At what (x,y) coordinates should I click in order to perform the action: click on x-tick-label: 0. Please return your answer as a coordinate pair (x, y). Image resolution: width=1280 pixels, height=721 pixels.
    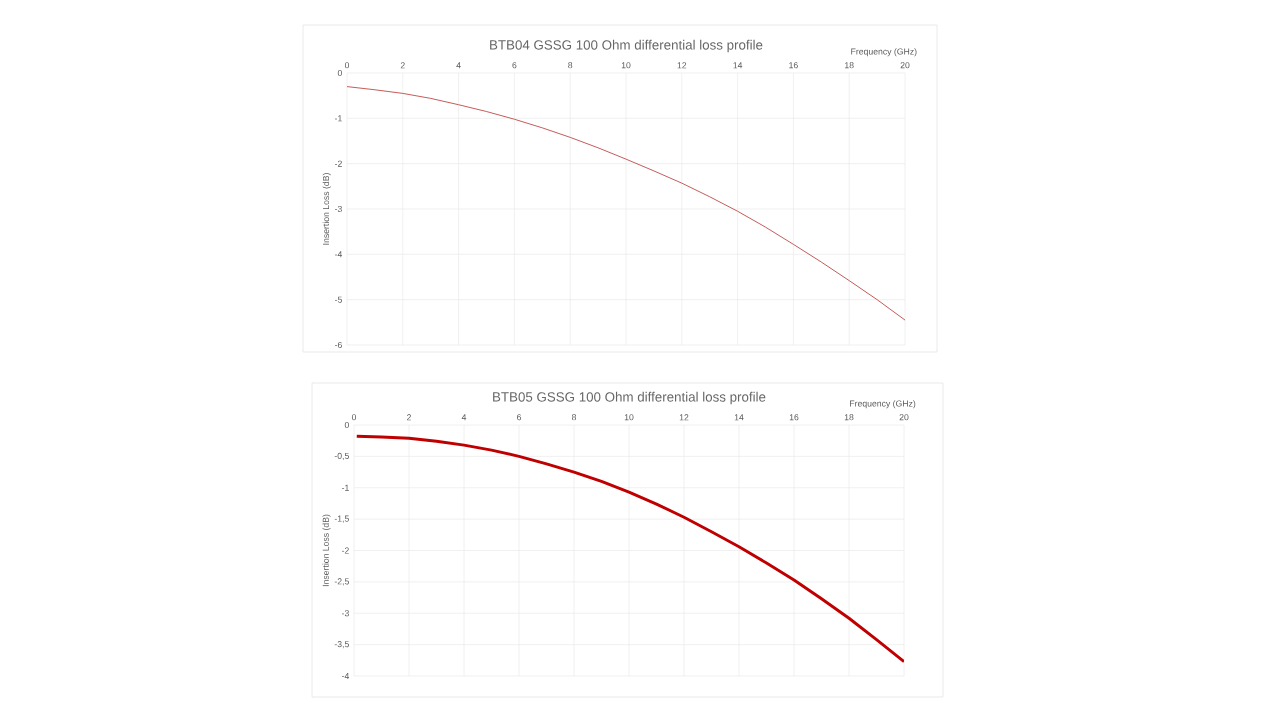
    Looking at the image, I should click on (354, 417).